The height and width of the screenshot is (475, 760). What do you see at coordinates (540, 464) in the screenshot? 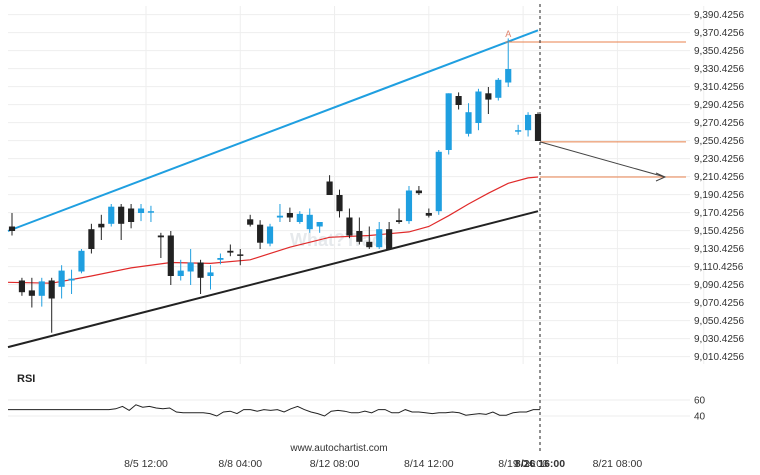
I see `time-tick-label: 8/26 16:00` at bounding box center [540, 464].